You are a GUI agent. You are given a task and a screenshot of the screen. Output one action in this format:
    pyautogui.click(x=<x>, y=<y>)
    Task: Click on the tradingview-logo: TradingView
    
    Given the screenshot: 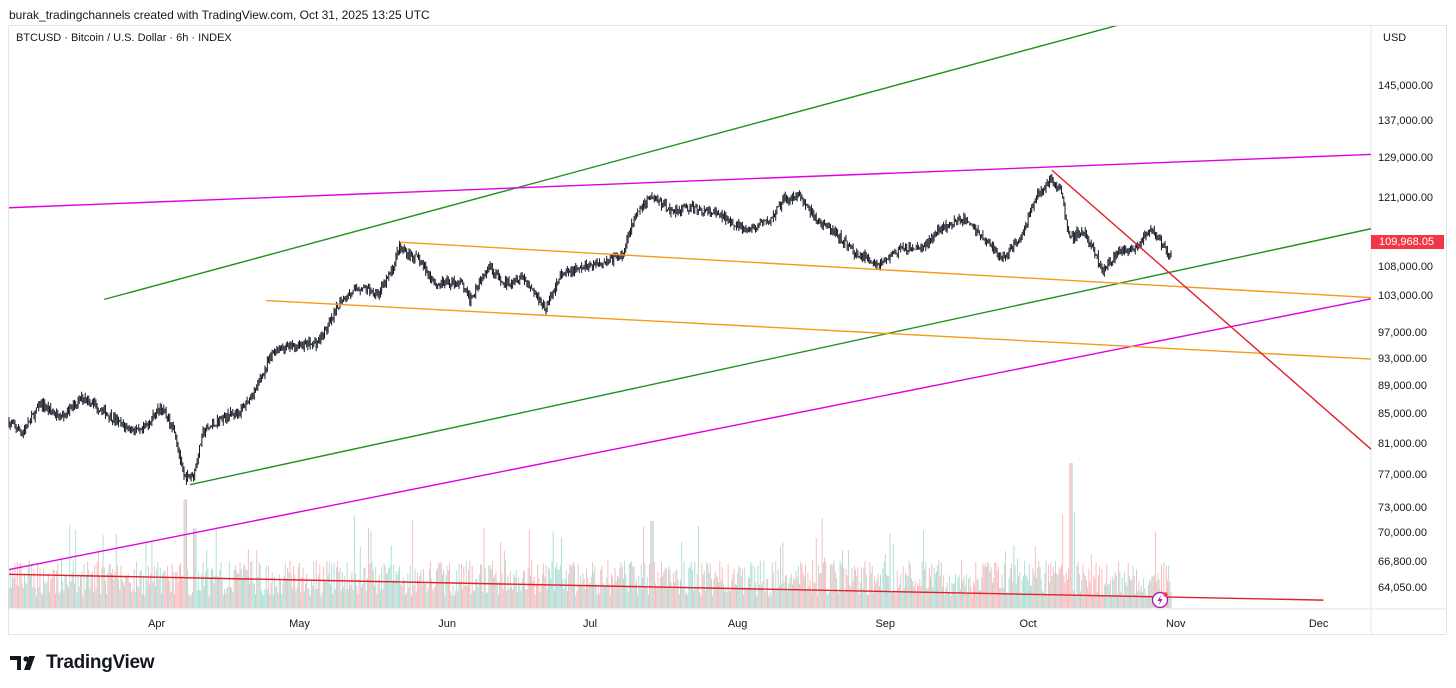 What is the action you would take?
    pyautogui.click(x=82, y=663)
    